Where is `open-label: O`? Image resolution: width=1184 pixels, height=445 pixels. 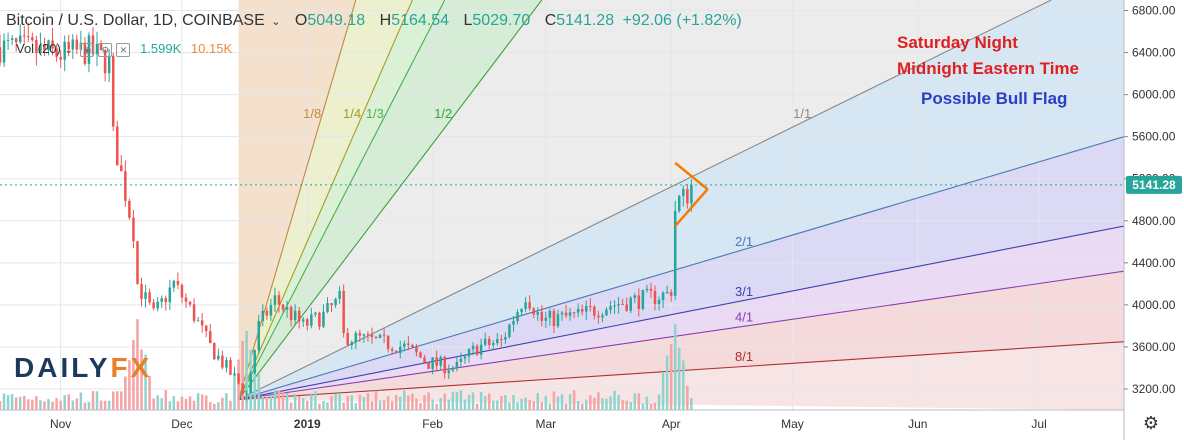
open-label: O is located at coordinates (301, 20).